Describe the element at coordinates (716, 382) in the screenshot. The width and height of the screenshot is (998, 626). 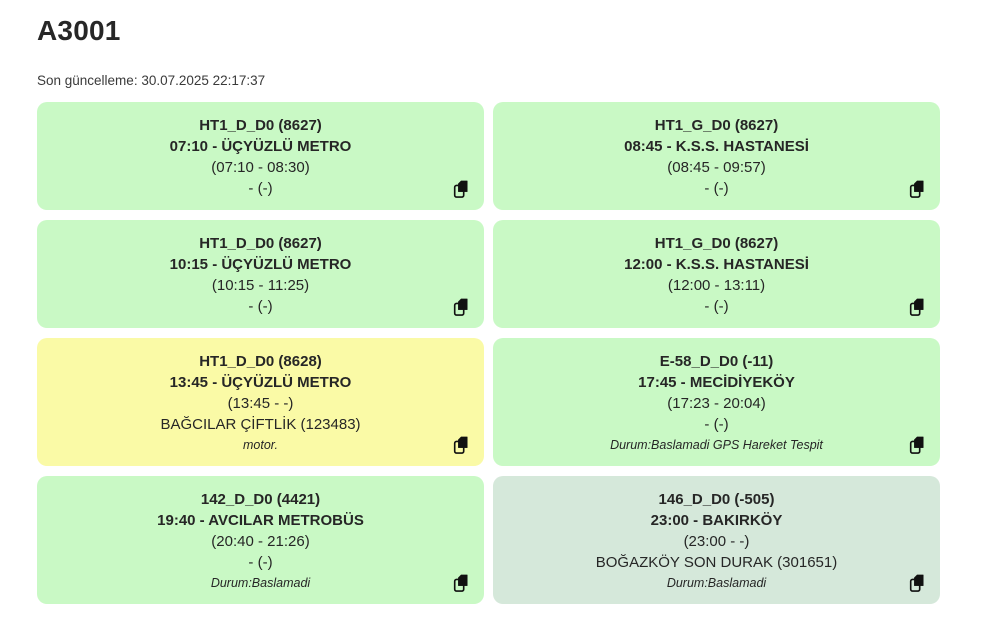
I see `trip-destination: 17:45 - MECİDİYEKÖY` at that location.